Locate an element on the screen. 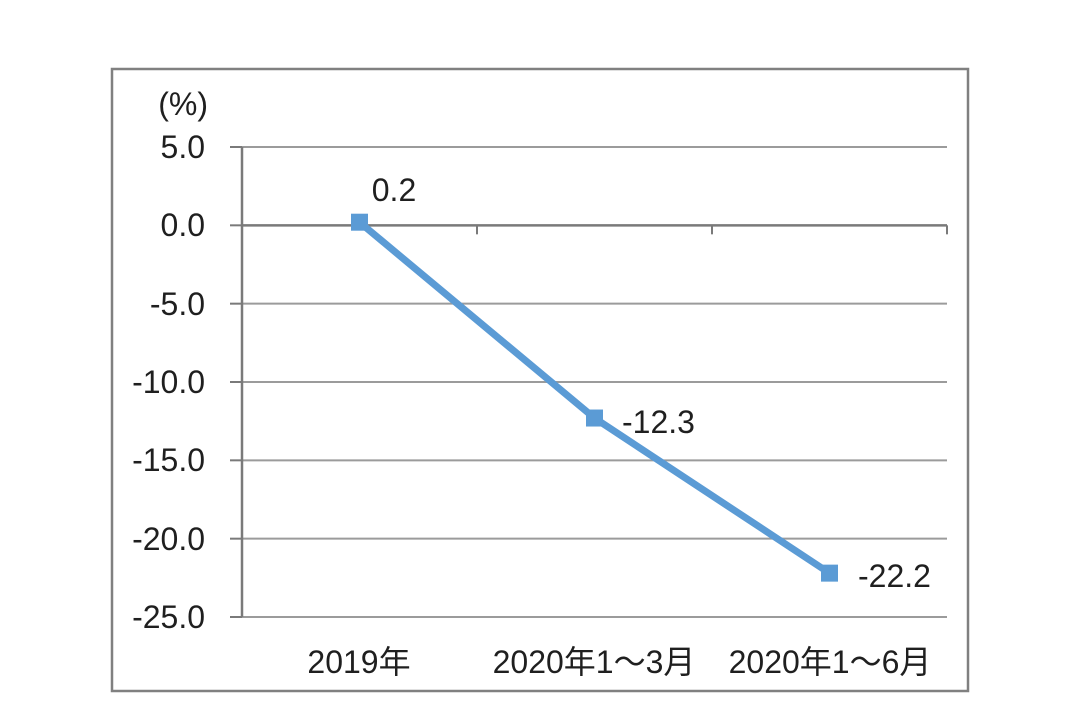  data-label: -22.2 is located at coordinates (894, 576).